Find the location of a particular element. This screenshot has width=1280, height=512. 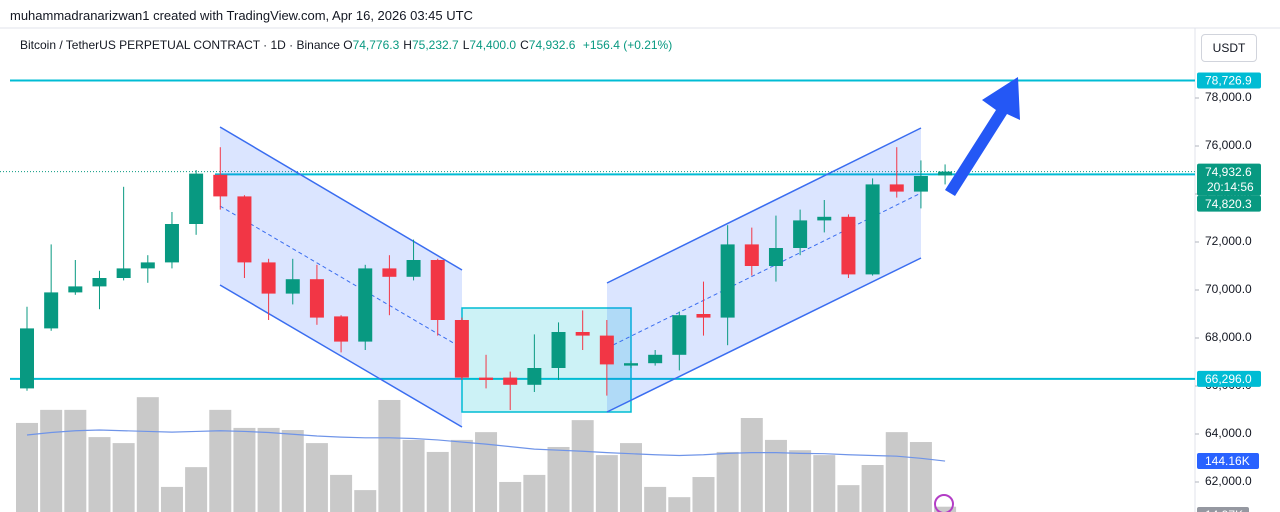

price-line-label: 78,726.9 is located at coordinates (1228, 81).